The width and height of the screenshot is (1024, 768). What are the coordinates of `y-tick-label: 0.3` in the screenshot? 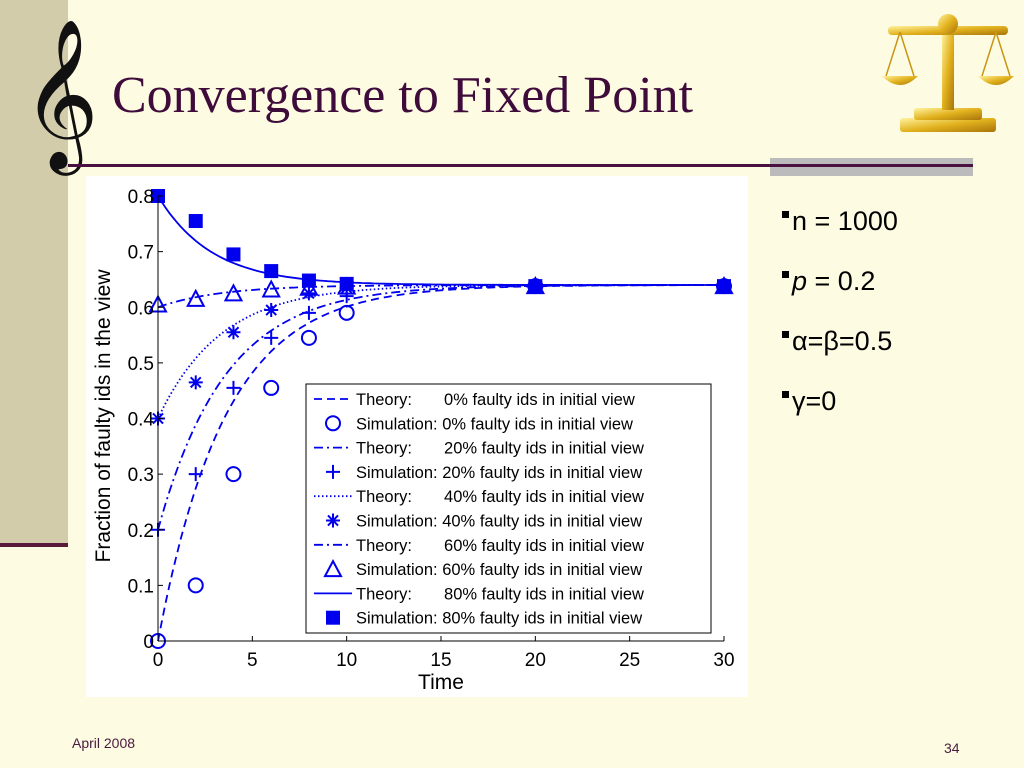 It's located at (141, 475).